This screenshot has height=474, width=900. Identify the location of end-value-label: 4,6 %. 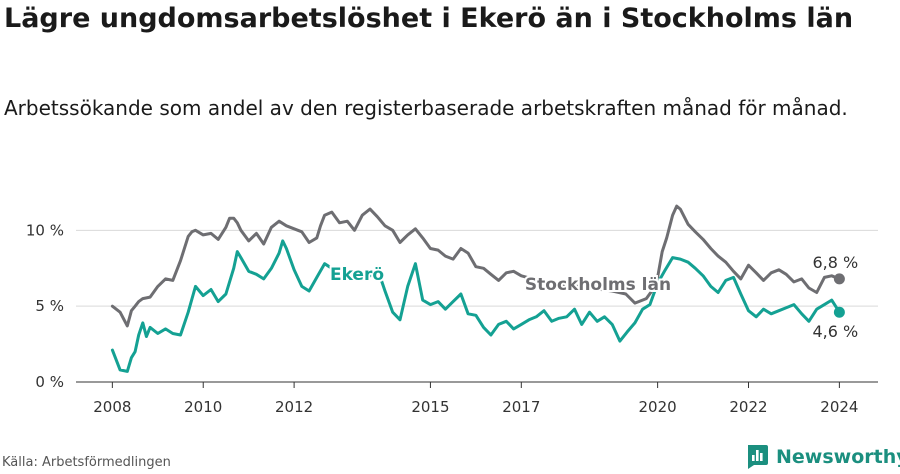
(836, 331).